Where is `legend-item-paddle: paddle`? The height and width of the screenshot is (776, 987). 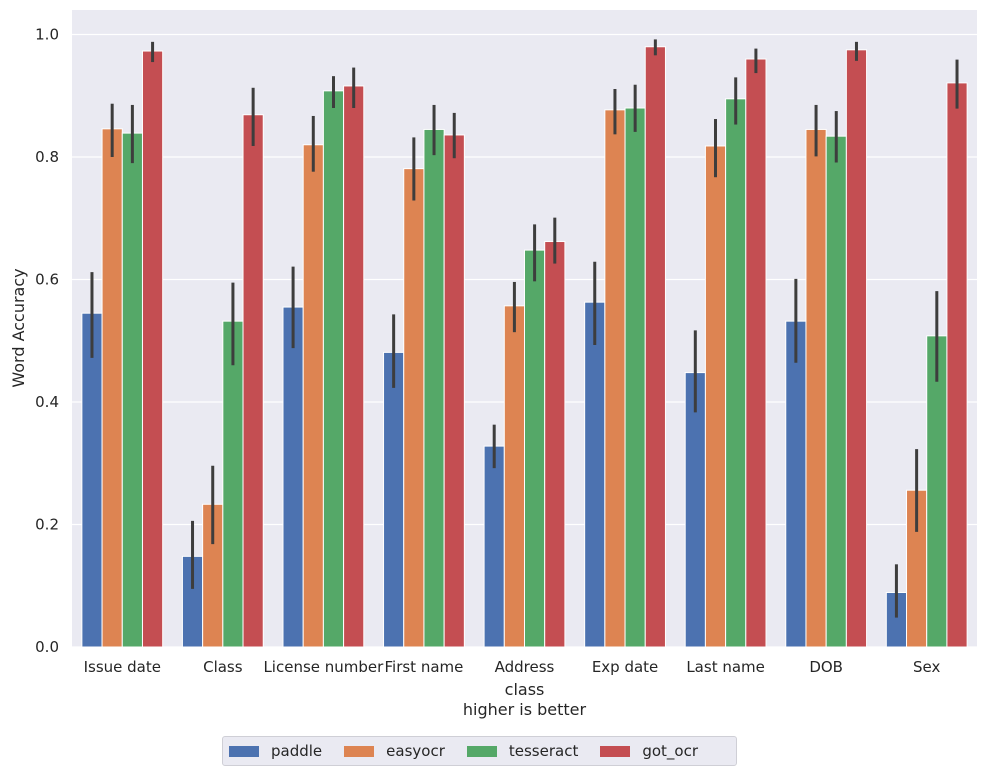 legend-item-paddle: paddle is located at coordinates (275, 751).